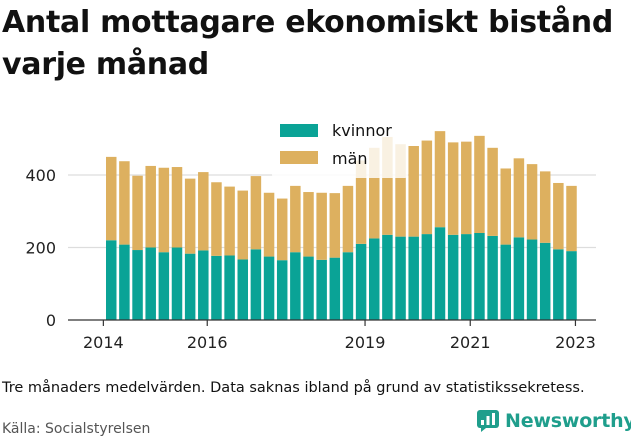  What do you see at coordinates (299, 157) in the screenshot?
I see `legend-swatch-man` at bounding box center [299, 157].